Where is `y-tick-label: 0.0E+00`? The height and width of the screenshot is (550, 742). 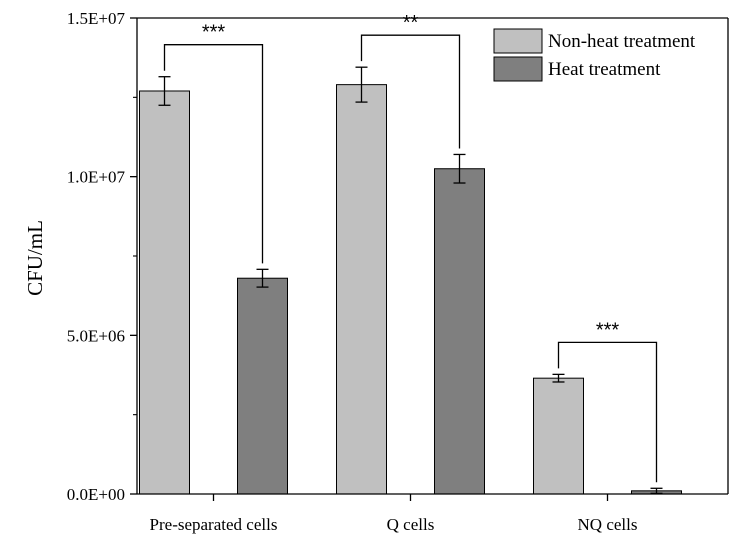
y-tick-label: 0.0E+00 is located at coordinates (96, 494).